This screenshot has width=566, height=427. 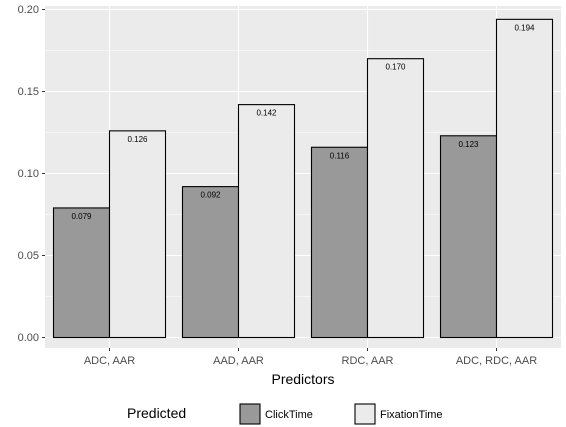 I want to click on y-tick-label: 0.15, so click(x=28, y=92).